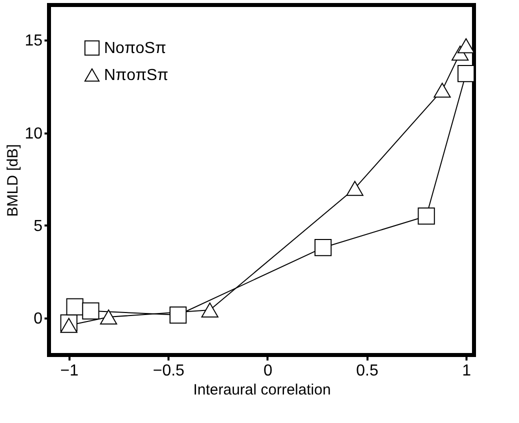 Image resolution: width=519 pixels, height=423 pixels. Describe the element at coordinates (136, 75) in the screenshot. I see `legend-label: NπoπSπ` at that location.